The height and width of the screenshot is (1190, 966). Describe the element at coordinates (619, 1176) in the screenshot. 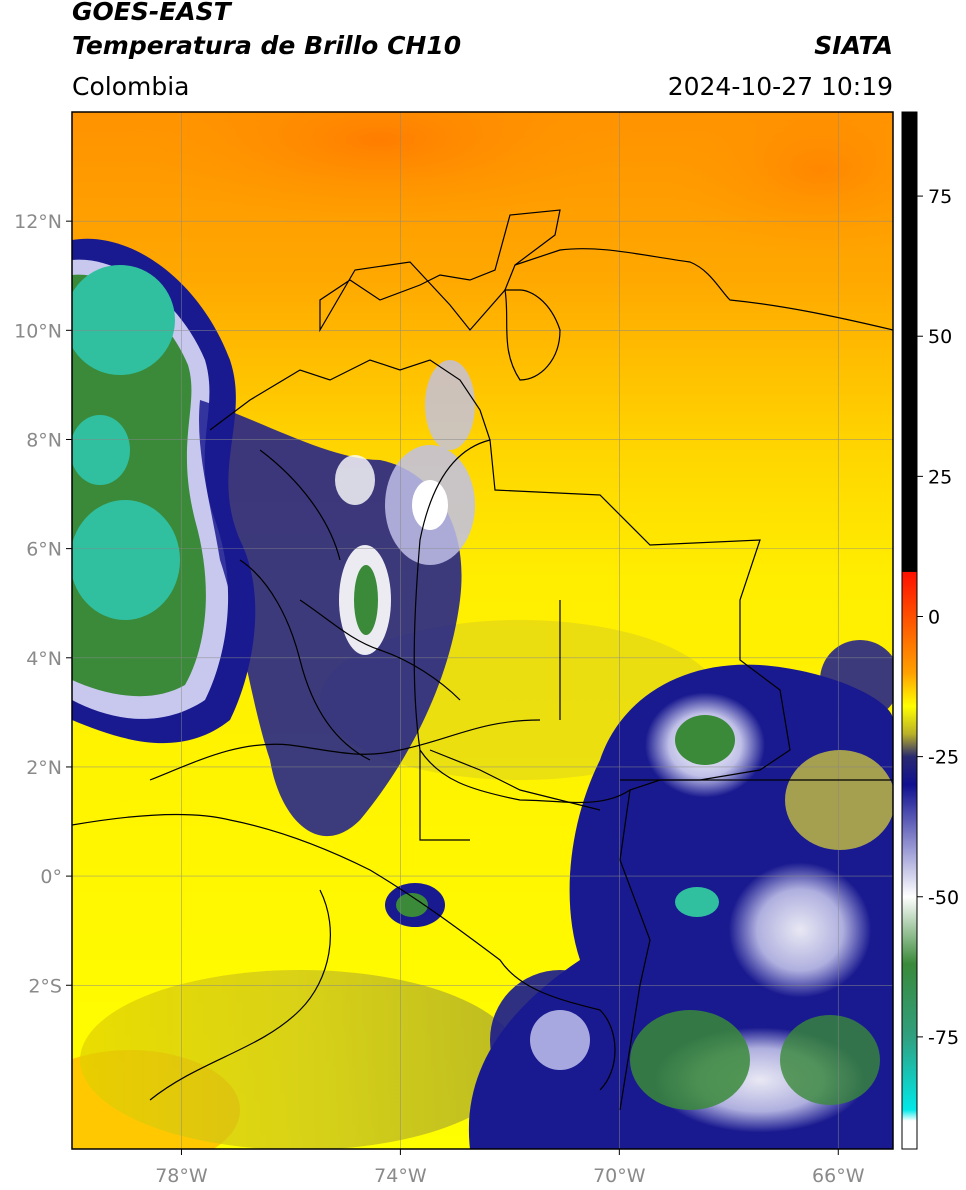

I see `lon-tick-label: 70°W` at that location.